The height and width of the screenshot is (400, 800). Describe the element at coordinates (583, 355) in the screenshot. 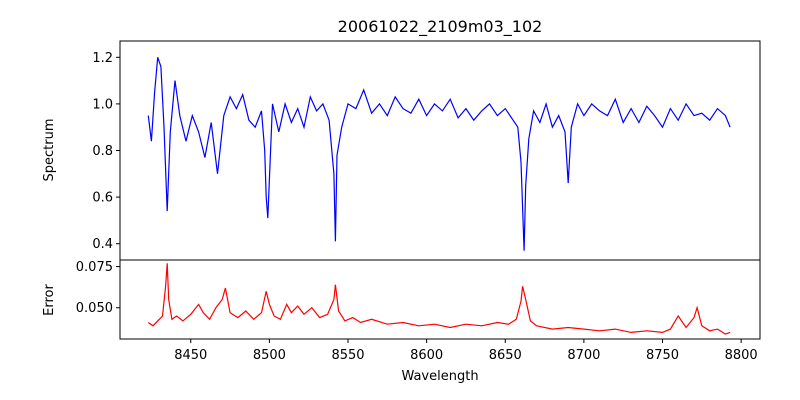

I see `x-tick-label: 8700` at that location.